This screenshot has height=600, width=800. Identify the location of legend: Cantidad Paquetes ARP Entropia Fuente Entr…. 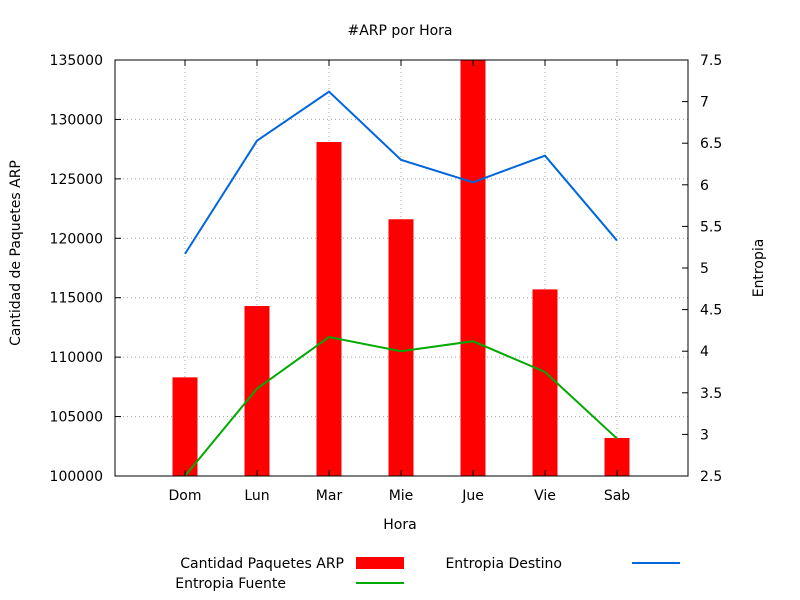
(427, 574).